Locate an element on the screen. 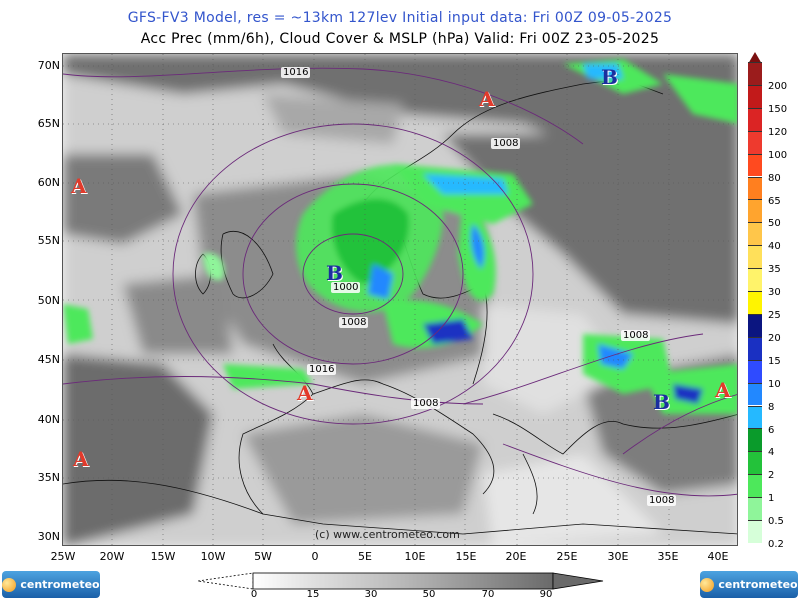  lat-tick-label: 35N is located at coordinates (48, 477).